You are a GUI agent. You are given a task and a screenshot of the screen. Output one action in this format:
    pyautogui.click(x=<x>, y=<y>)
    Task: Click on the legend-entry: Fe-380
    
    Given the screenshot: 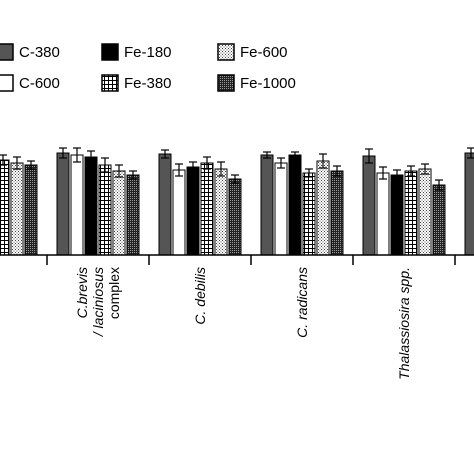 What is the action you would take?
    pyautogui.click(x=136, y=83)
    